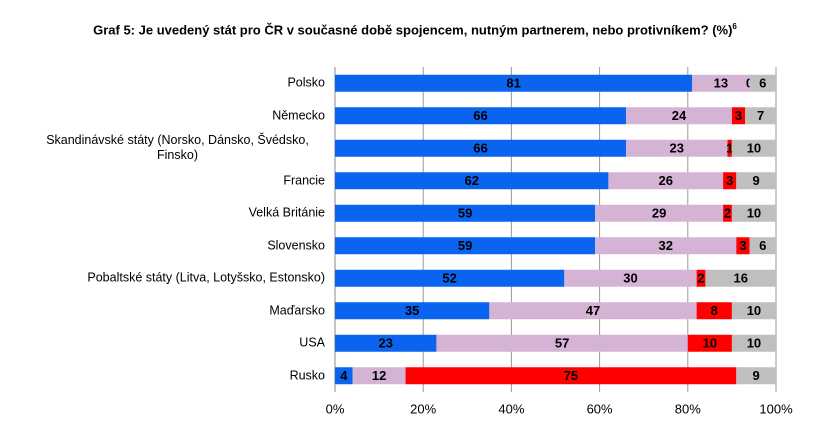 Image resolution: width=830 pixels, height=435 pixels. I want to click on data-label: 16, so click(740, 278).